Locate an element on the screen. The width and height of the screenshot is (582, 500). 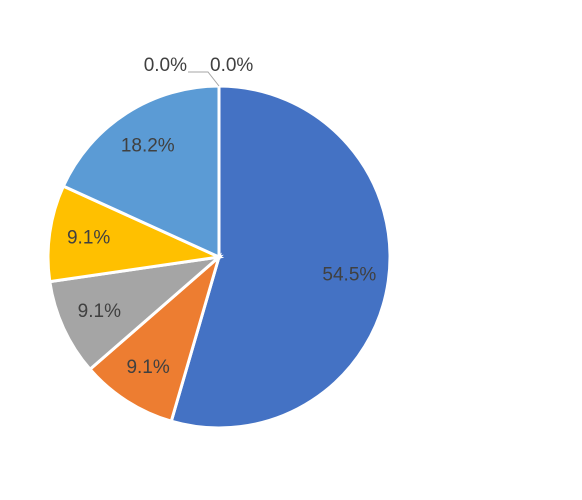
pie-data-label: 18.2% is located at coordinates (148, 145).